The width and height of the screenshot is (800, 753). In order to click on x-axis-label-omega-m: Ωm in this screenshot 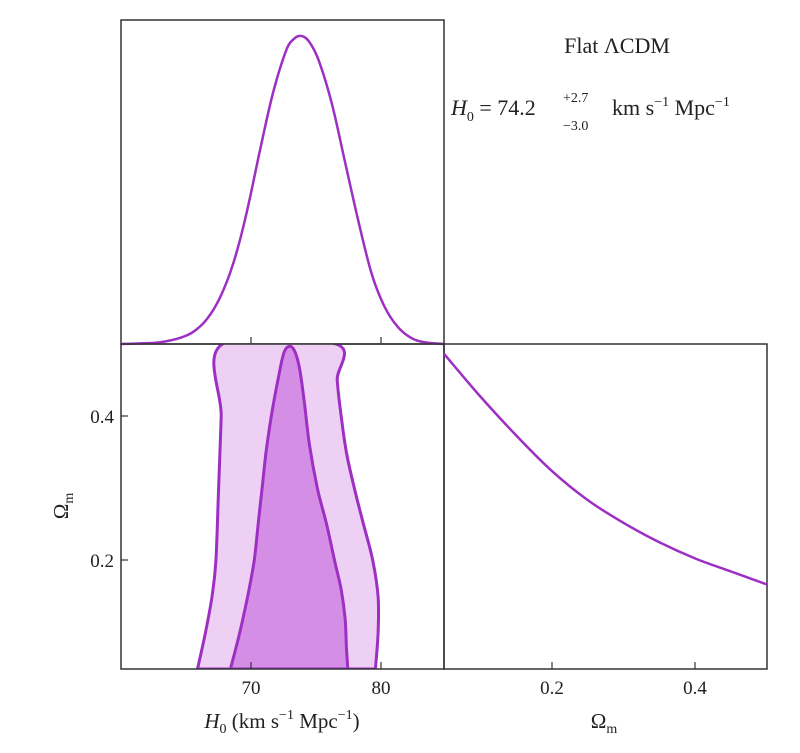, I will do `click(604, 723)`.